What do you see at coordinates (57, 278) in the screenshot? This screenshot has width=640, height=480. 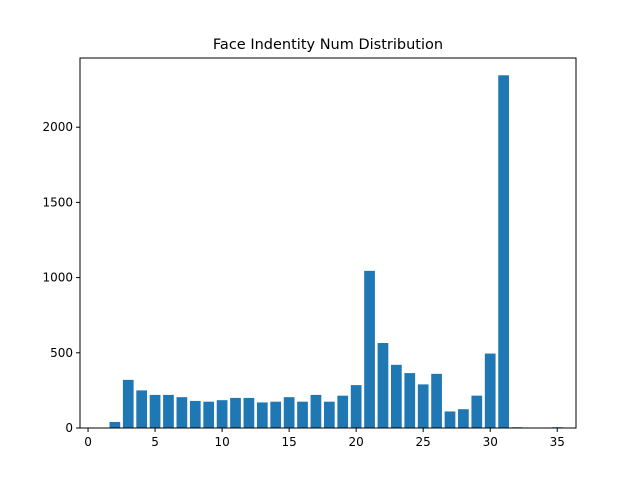 I see `y-tick-label: 1000` at bounding box center [57, 278].